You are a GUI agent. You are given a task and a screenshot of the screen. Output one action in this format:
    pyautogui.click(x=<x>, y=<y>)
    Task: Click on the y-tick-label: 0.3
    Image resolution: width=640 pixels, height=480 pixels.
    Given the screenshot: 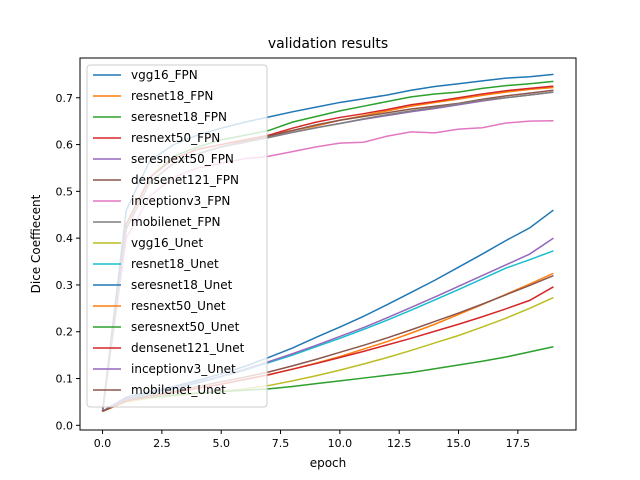 What is the action you would take?
    pyautogui.click(x=65, y=285)
    